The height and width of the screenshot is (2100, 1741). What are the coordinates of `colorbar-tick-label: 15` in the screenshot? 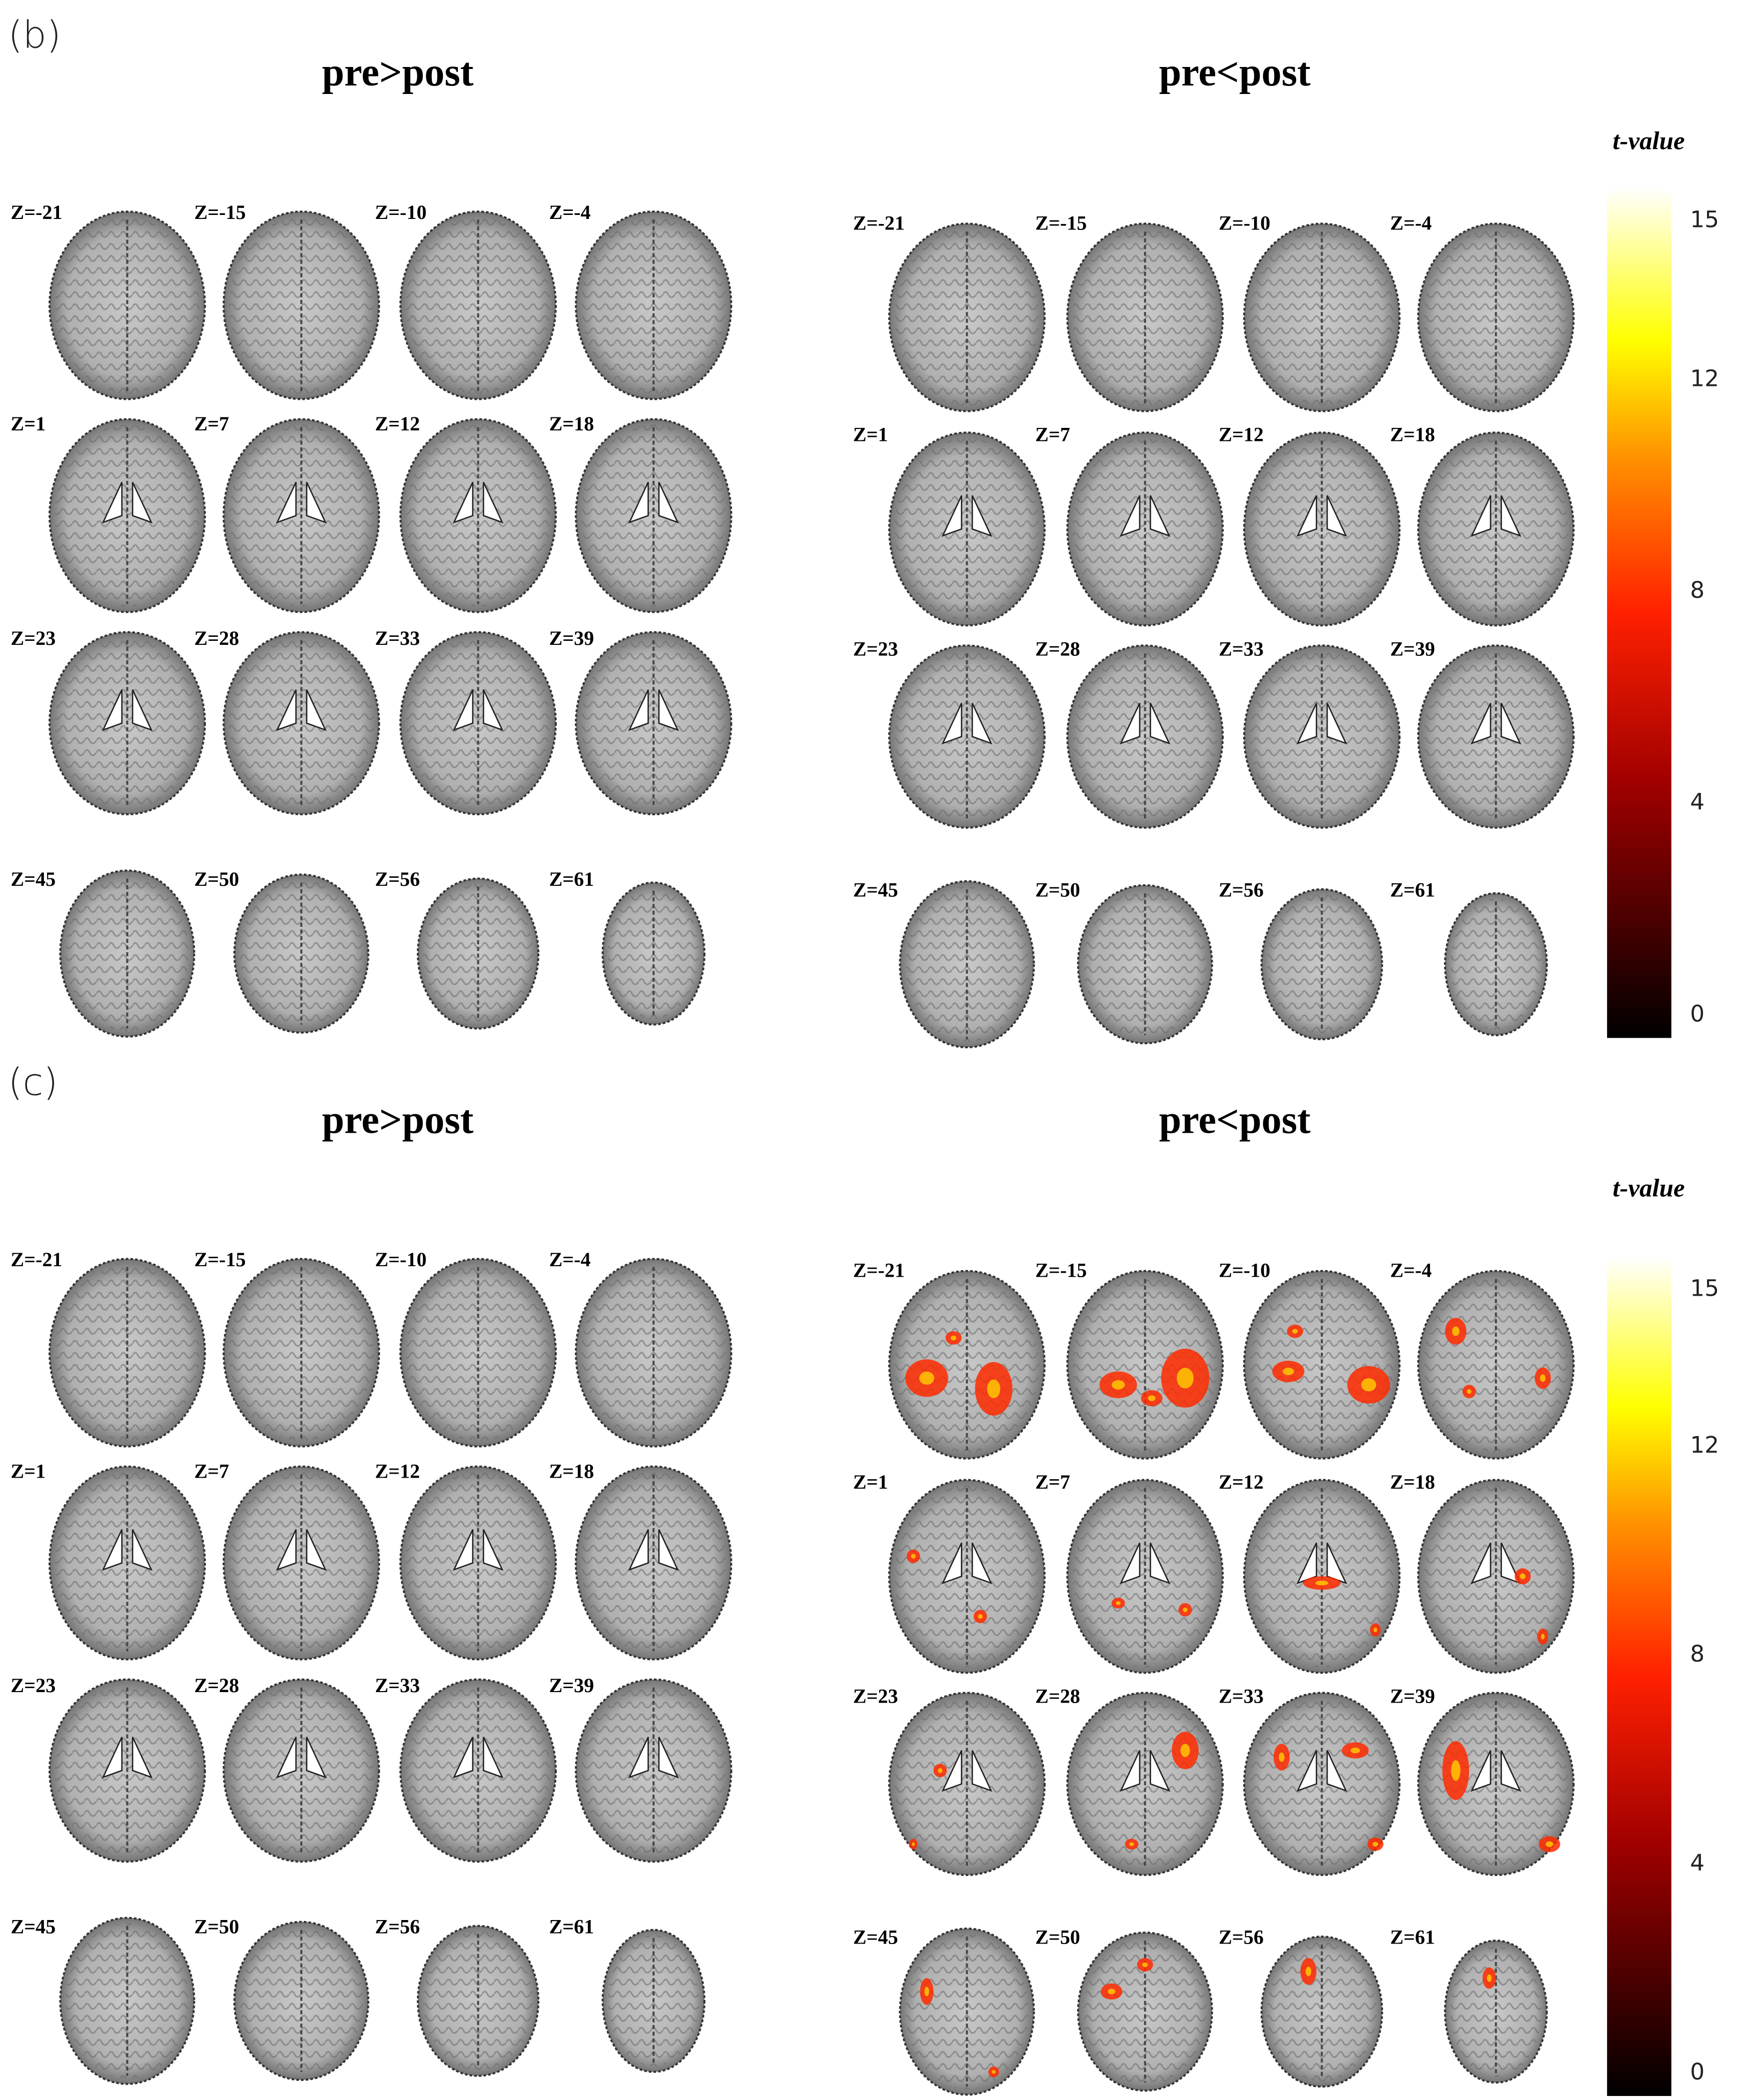 It's located at (1704, 1288).